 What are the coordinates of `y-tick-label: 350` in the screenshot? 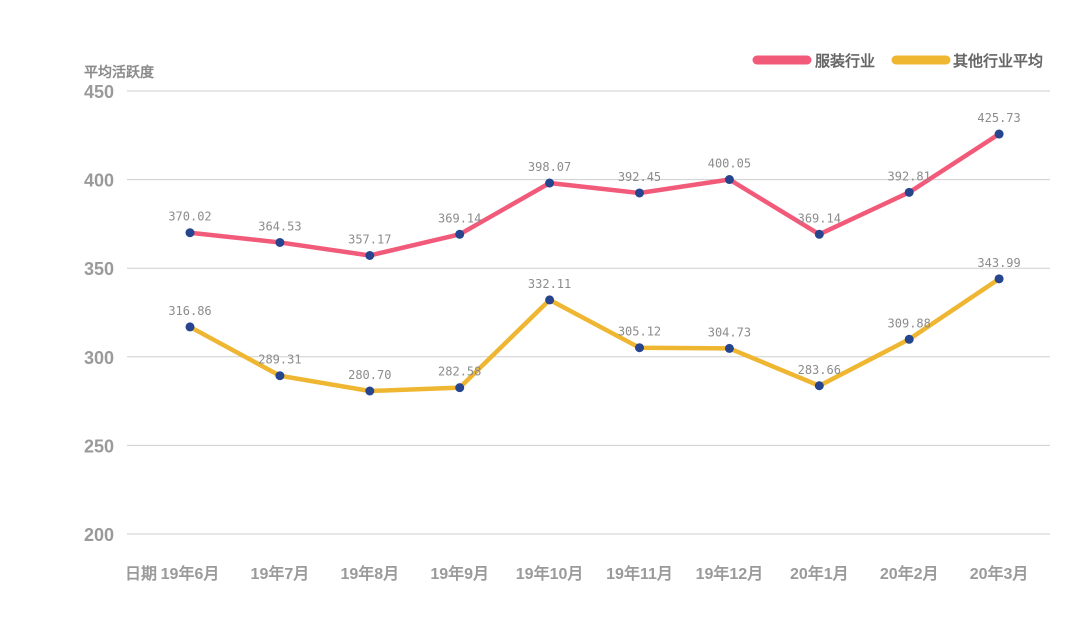 It's located at (99, 269).